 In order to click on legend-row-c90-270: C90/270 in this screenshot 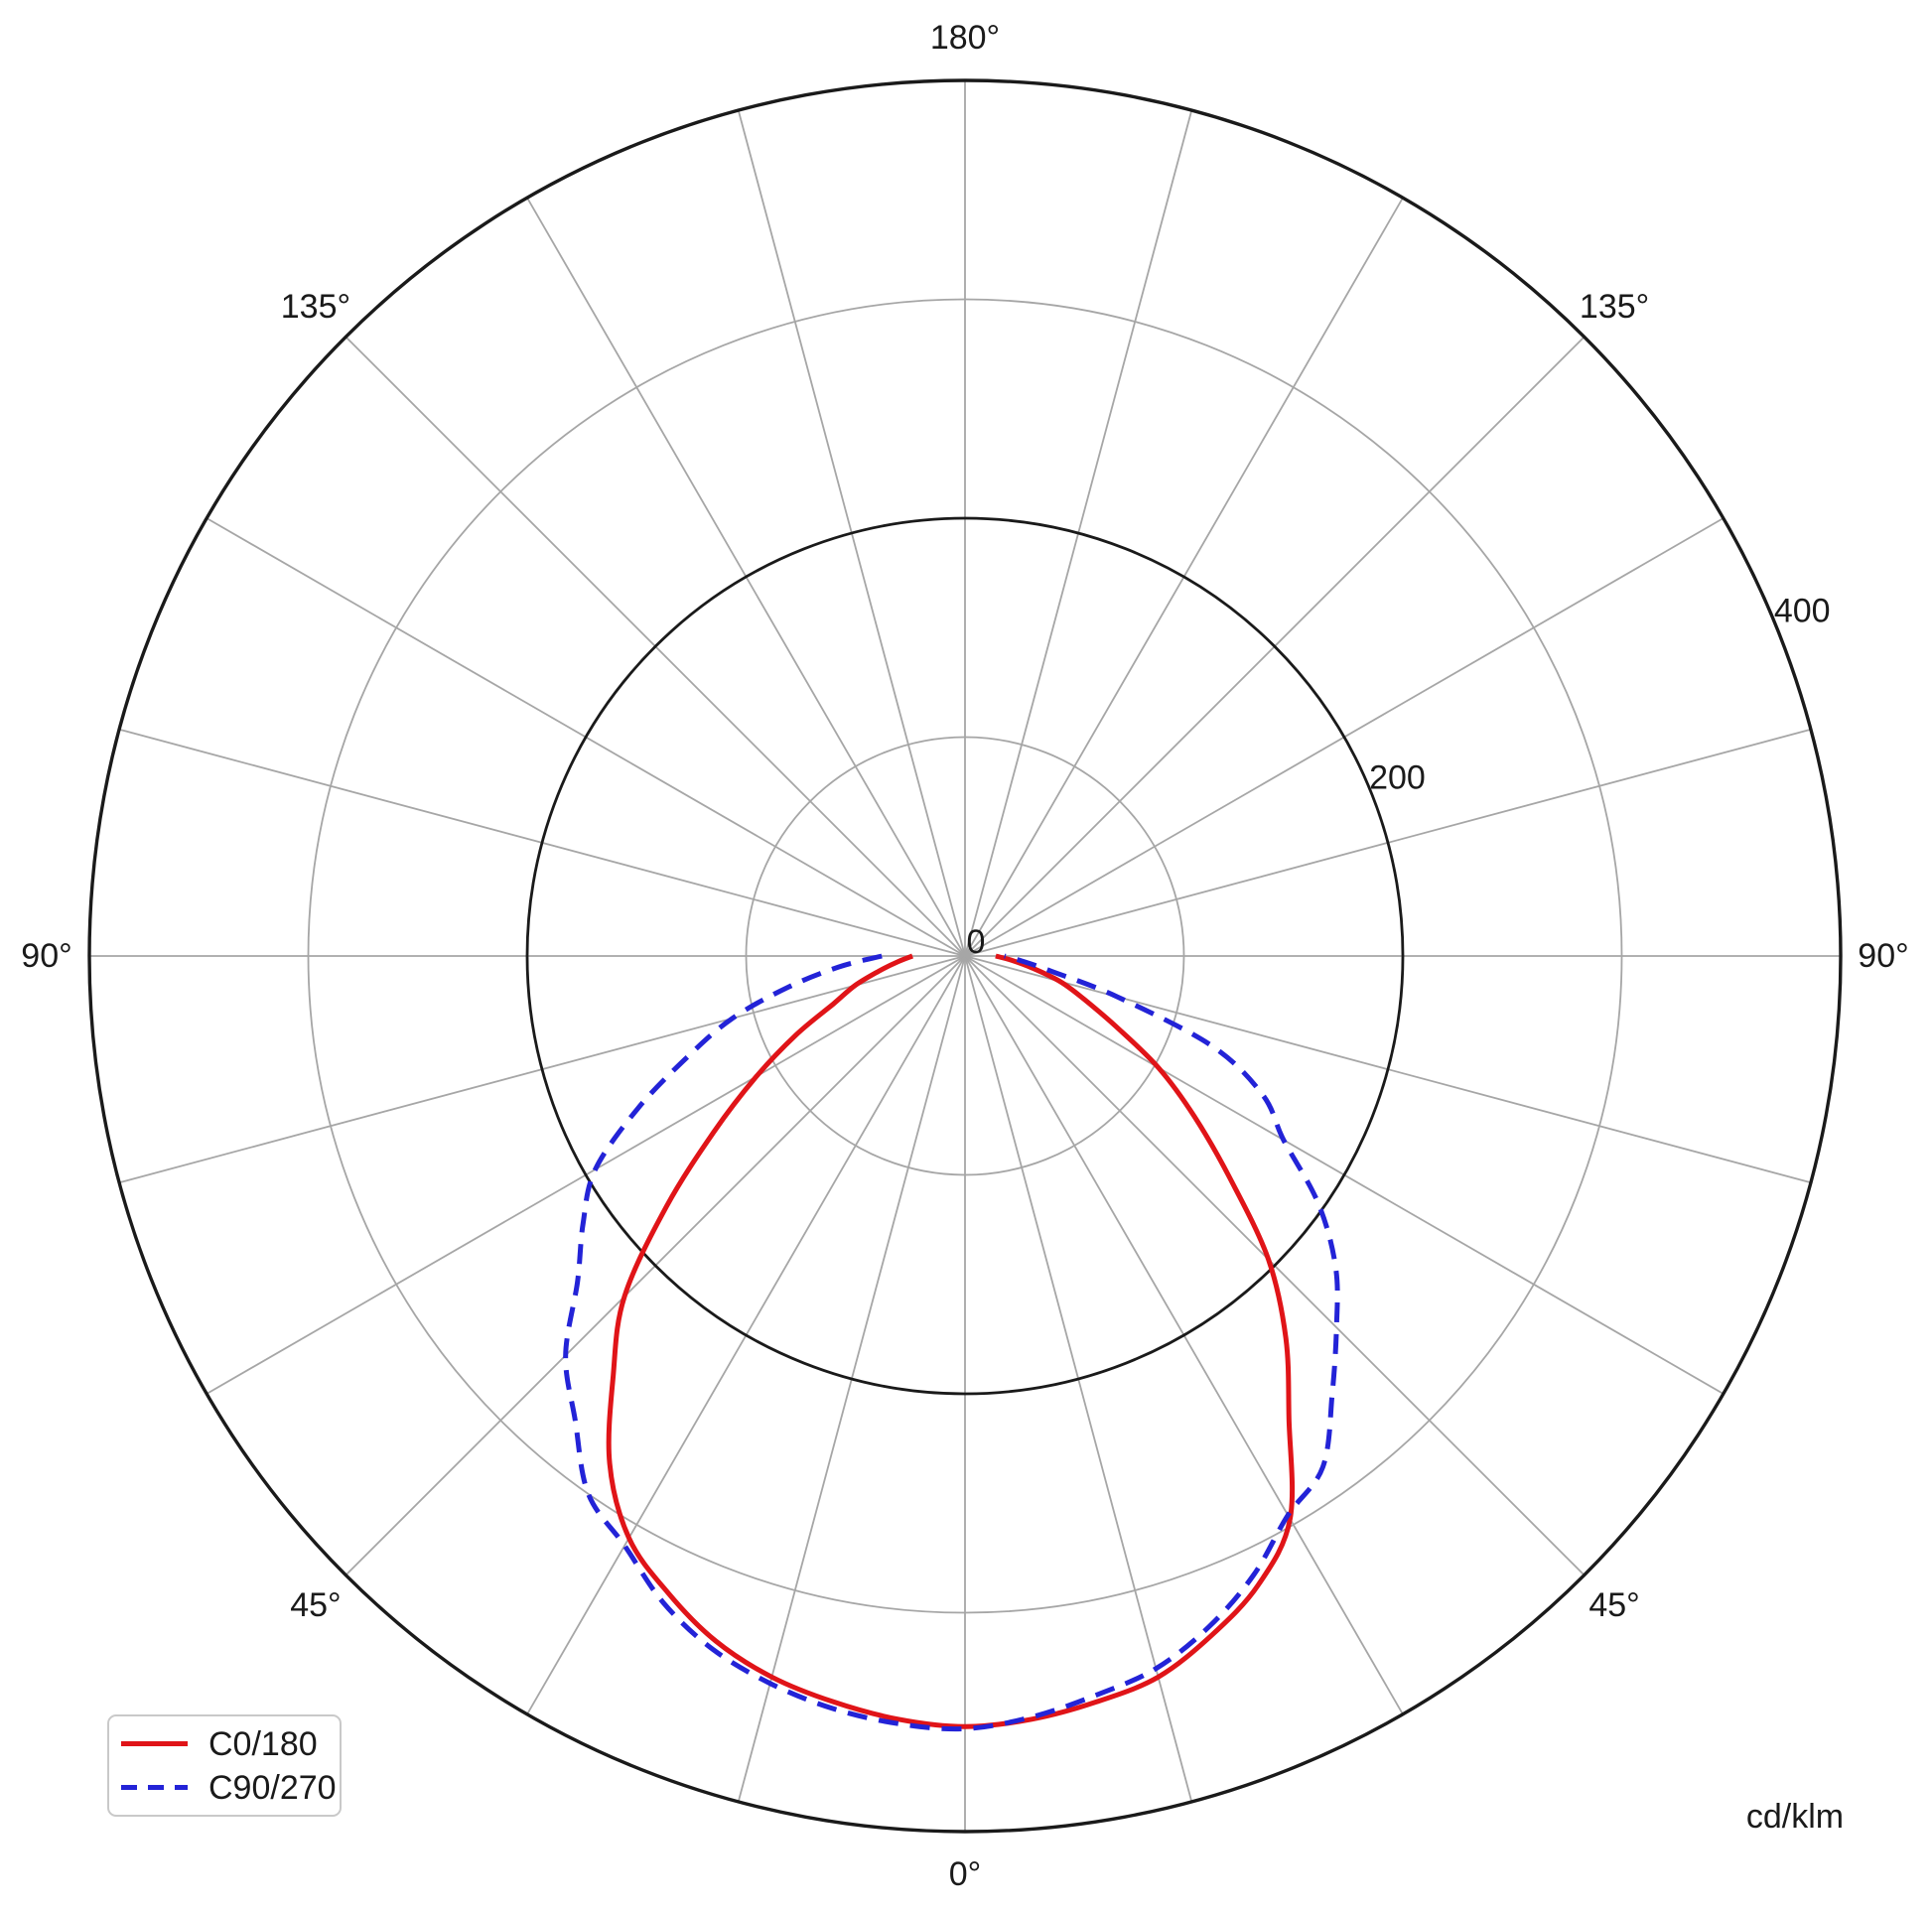, I will do `click(231, 1788)`.